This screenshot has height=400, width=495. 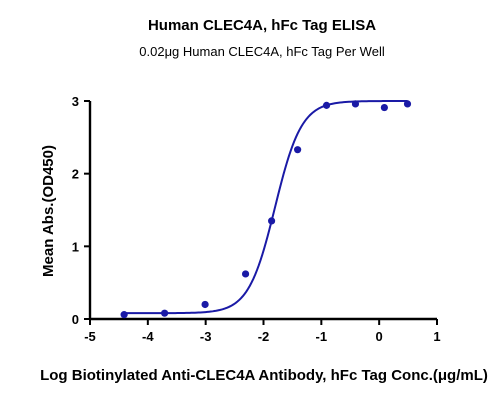 I want to click on x-tick-label: -5, so click(x=90, y=336).